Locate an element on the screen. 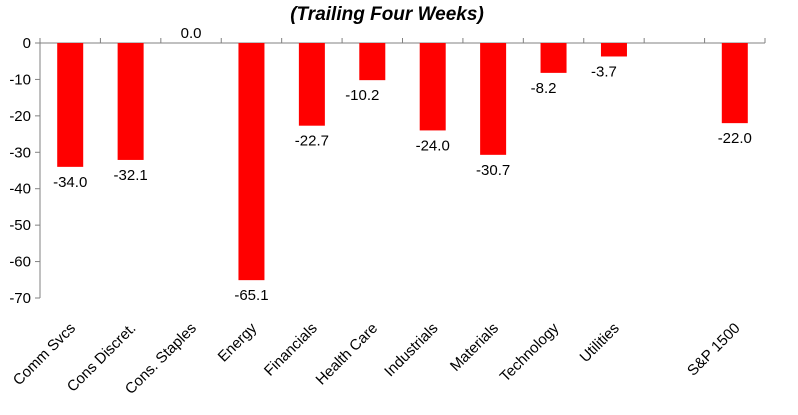 This screenshot has width=798, height=415. chart-title: (Trailing Four Weeks) is located at coordinates (387, 14).